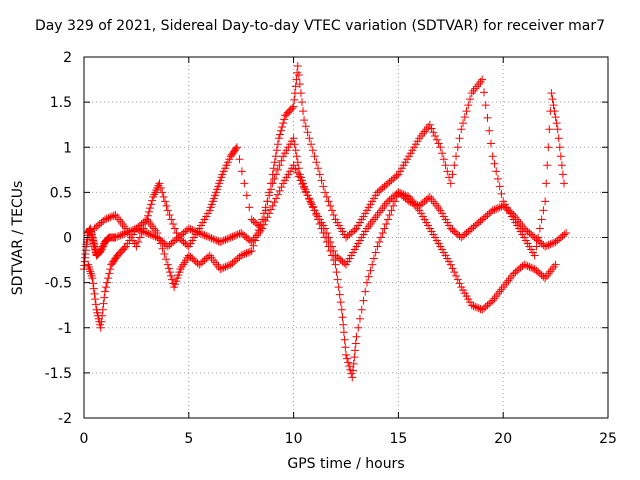  What do you see at coordinates (67, 148) in the screenshot?
I see `y-tick-label: 1` at bounding box center [67, 148].